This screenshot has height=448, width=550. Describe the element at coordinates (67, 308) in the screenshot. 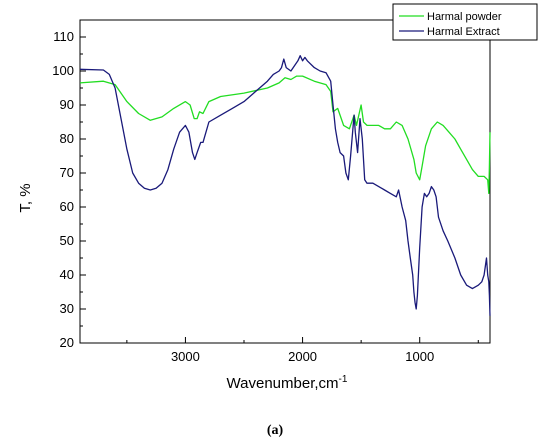

I see `y-tick-label: 30` at that location.